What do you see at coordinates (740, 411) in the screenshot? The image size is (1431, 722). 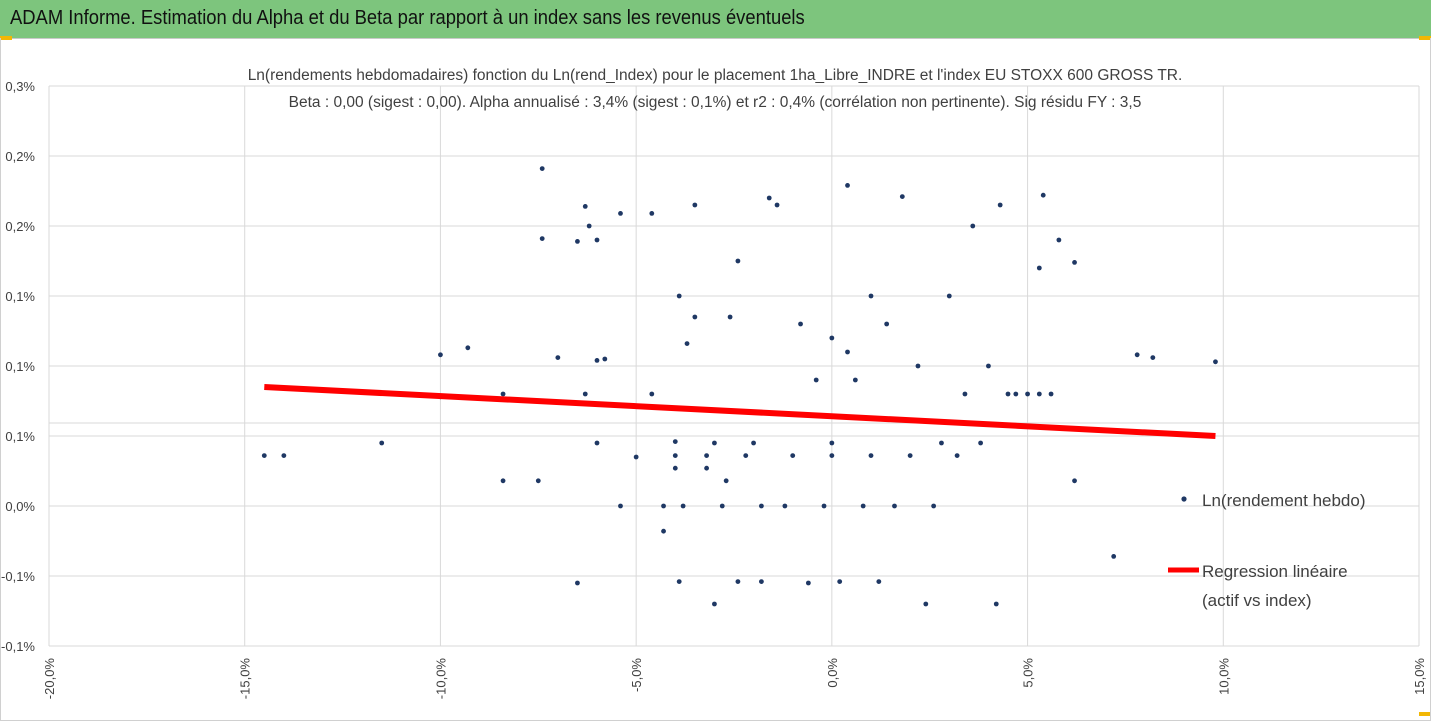 I see `regression-line` at bounding box center [740, 411].